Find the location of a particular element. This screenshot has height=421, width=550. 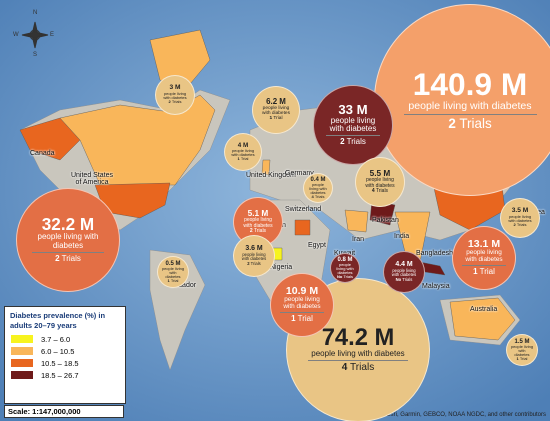

scale: Scale: 1:147,000,000 is located at coordinates (64, 411).